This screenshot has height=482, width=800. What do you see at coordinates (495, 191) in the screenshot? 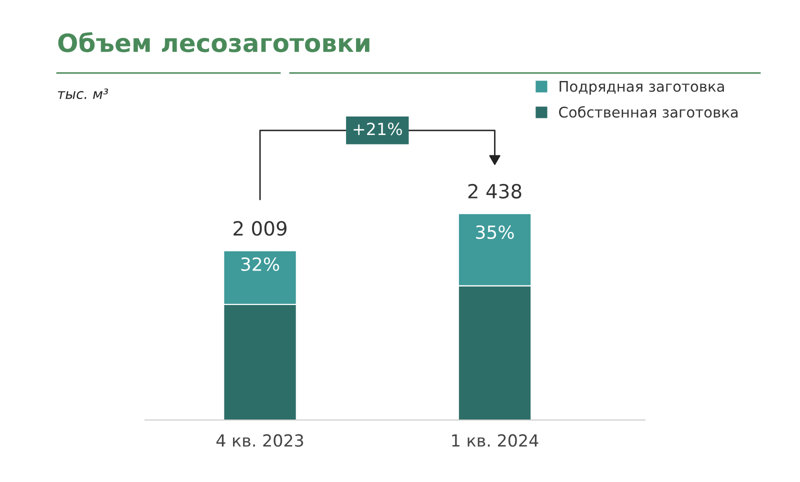
I see `text: 2 438` at bounding box center [495, 191].